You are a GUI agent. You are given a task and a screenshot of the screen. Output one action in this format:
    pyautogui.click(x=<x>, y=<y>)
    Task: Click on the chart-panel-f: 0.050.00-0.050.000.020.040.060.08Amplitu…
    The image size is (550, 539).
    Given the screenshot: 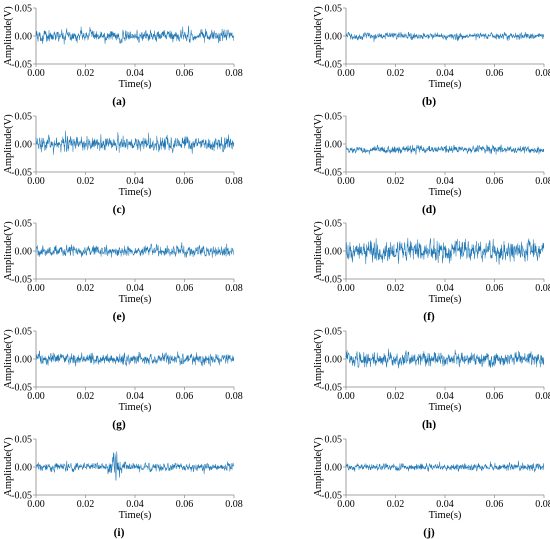 What is the action you would take?
    pyautogui.click(x=430, y=269)
    